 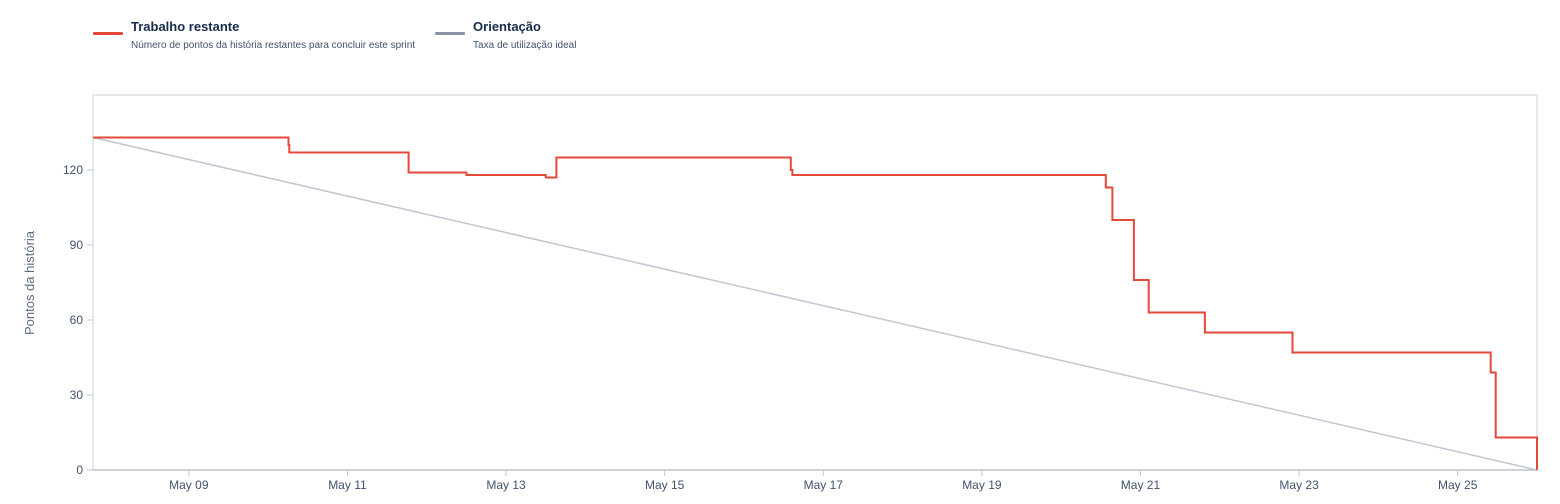 I want to click on legend-swatch-guideline, so click(x=450, y=33).